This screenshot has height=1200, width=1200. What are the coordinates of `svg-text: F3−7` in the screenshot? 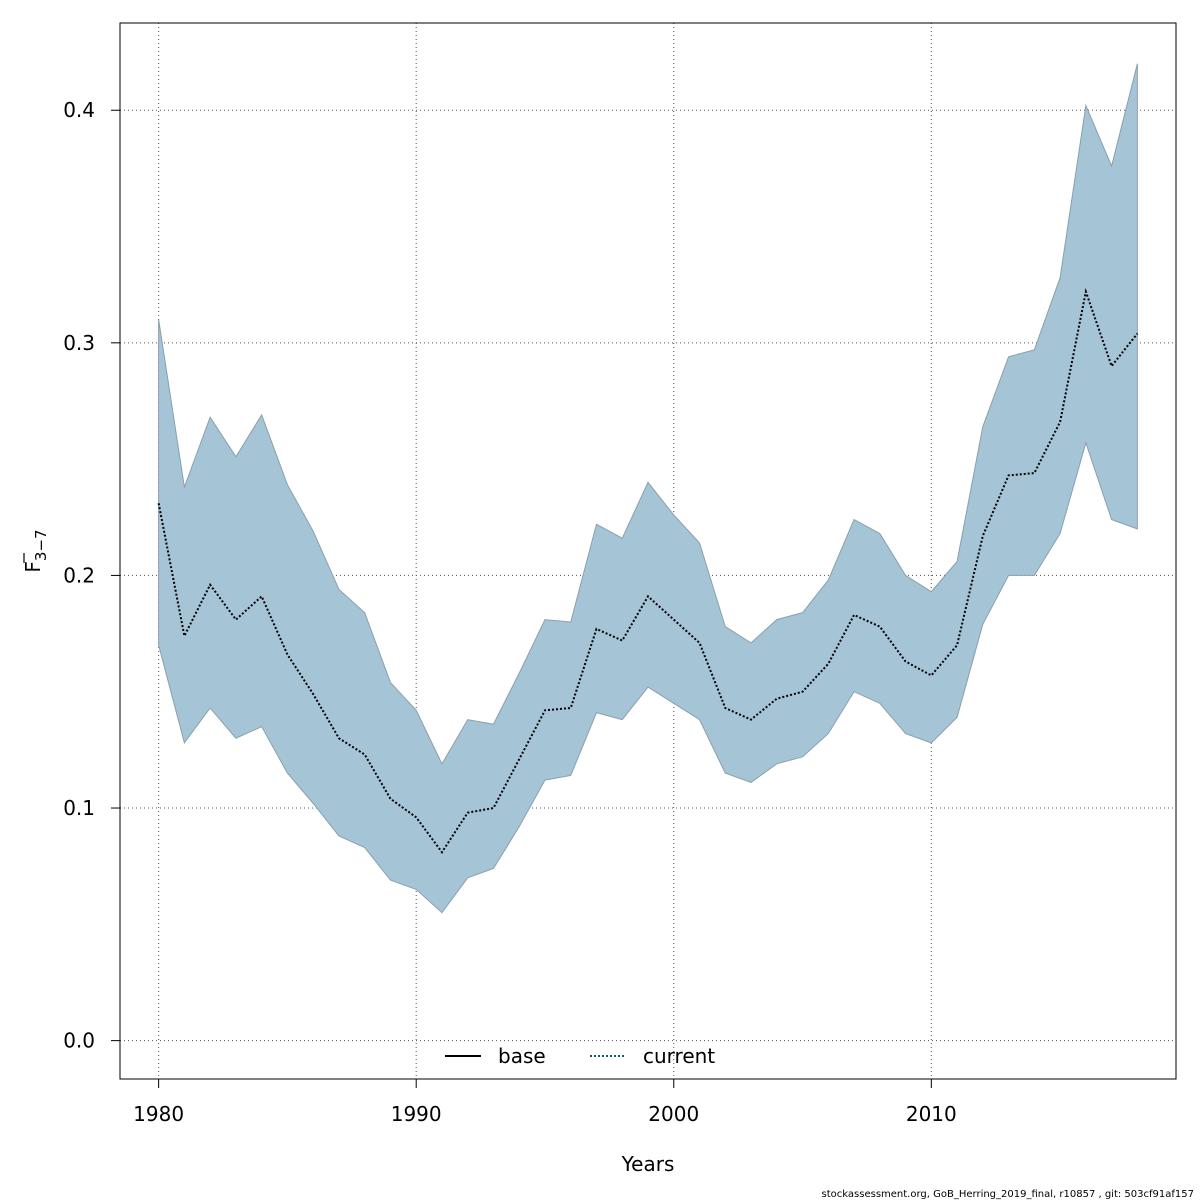 It's located at (35, 550).